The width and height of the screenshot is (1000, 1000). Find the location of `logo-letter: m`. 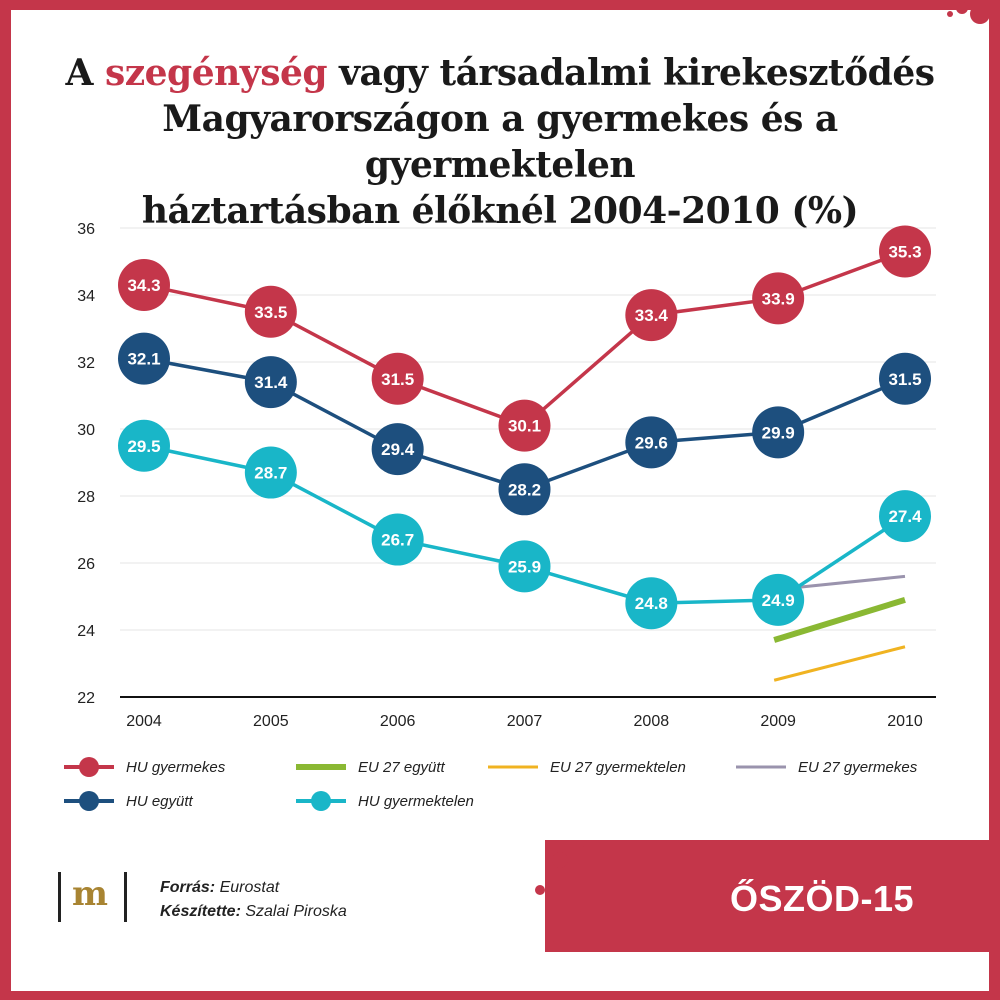

logo-letter: m is located at coordinates (90, 894).